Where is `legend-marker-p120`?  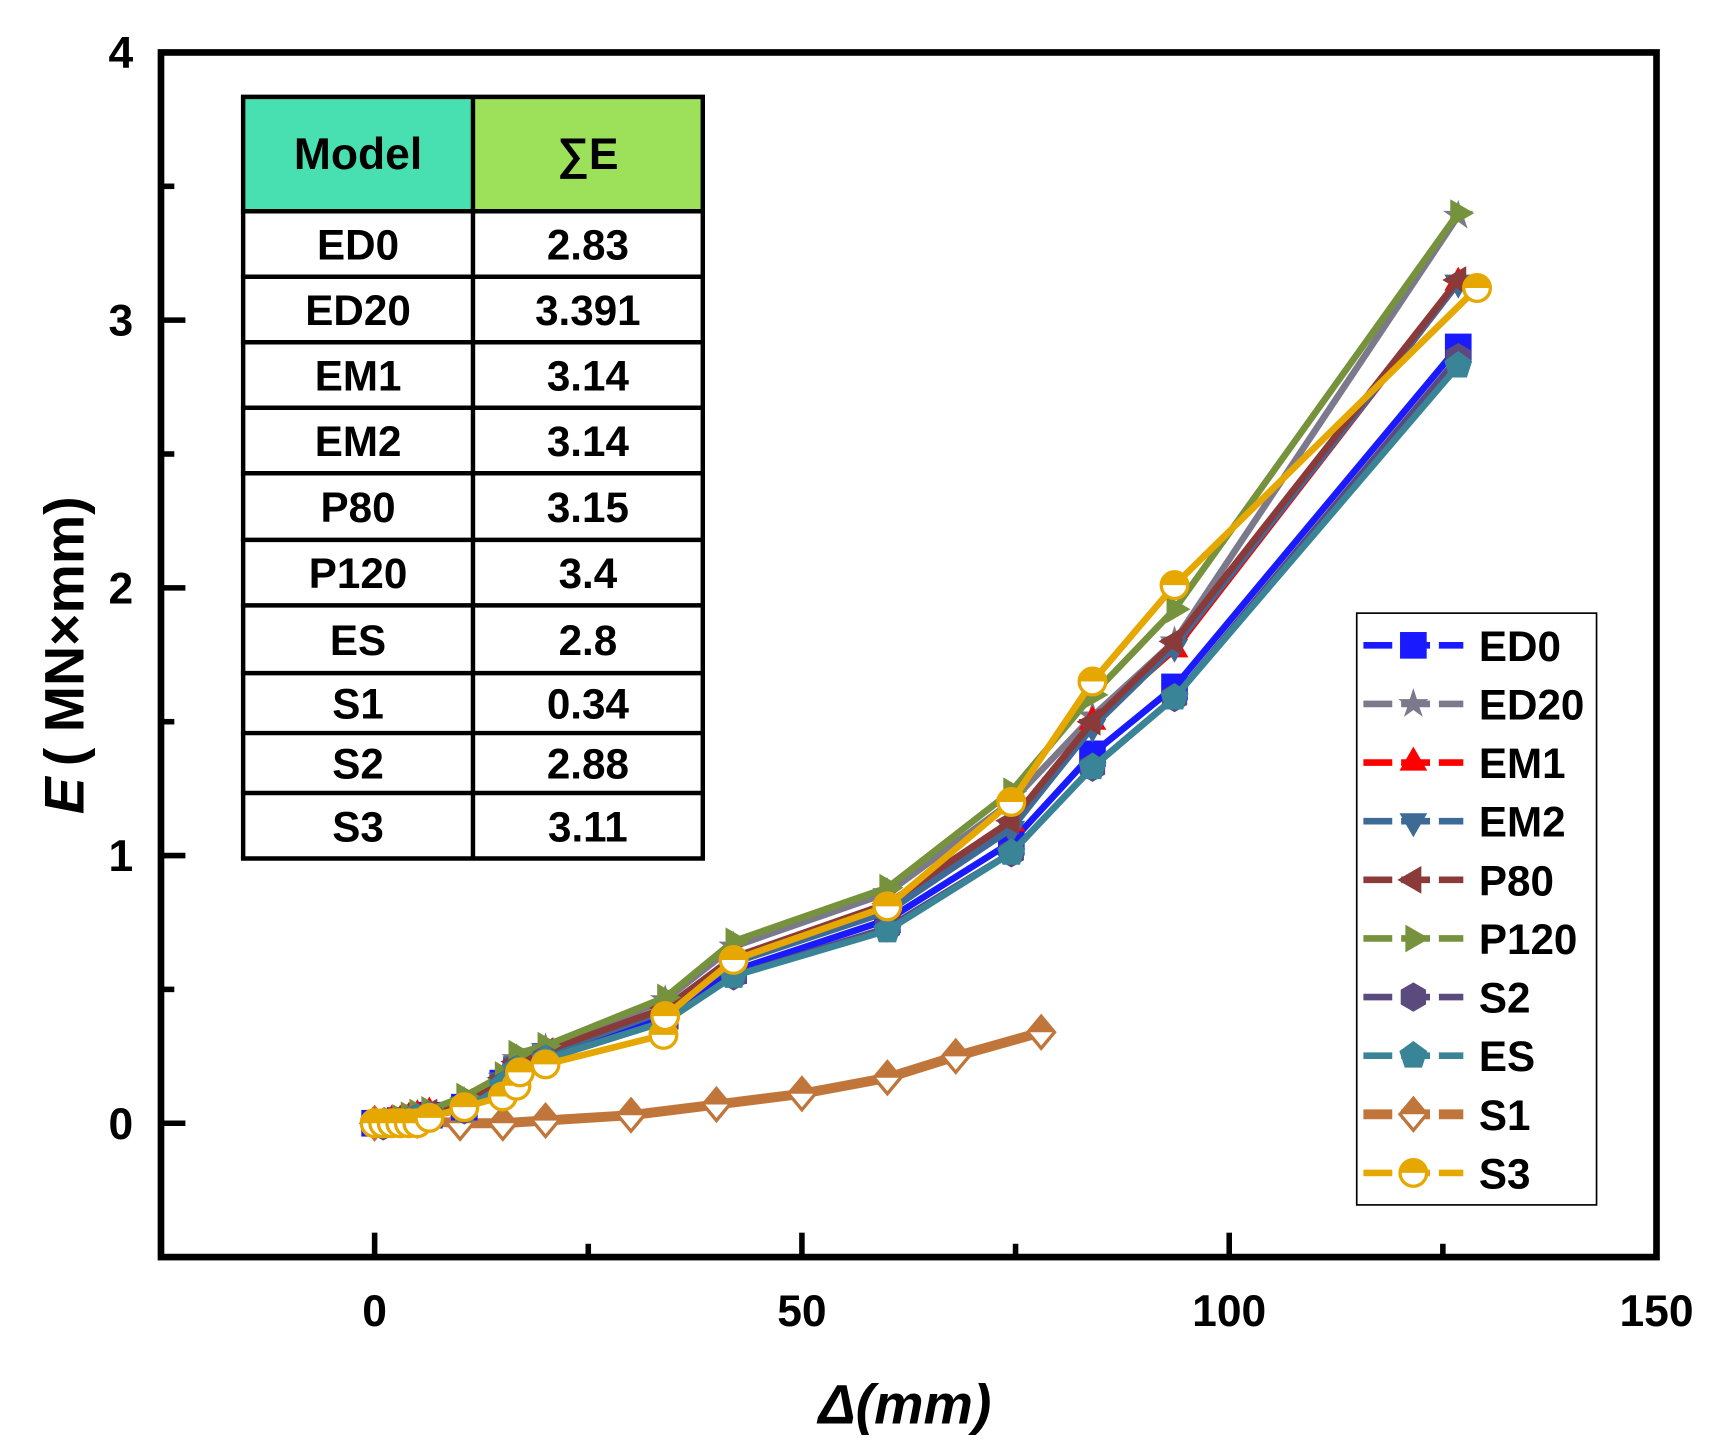 legend-marker-p120 is located at coordinates (1417, 938).